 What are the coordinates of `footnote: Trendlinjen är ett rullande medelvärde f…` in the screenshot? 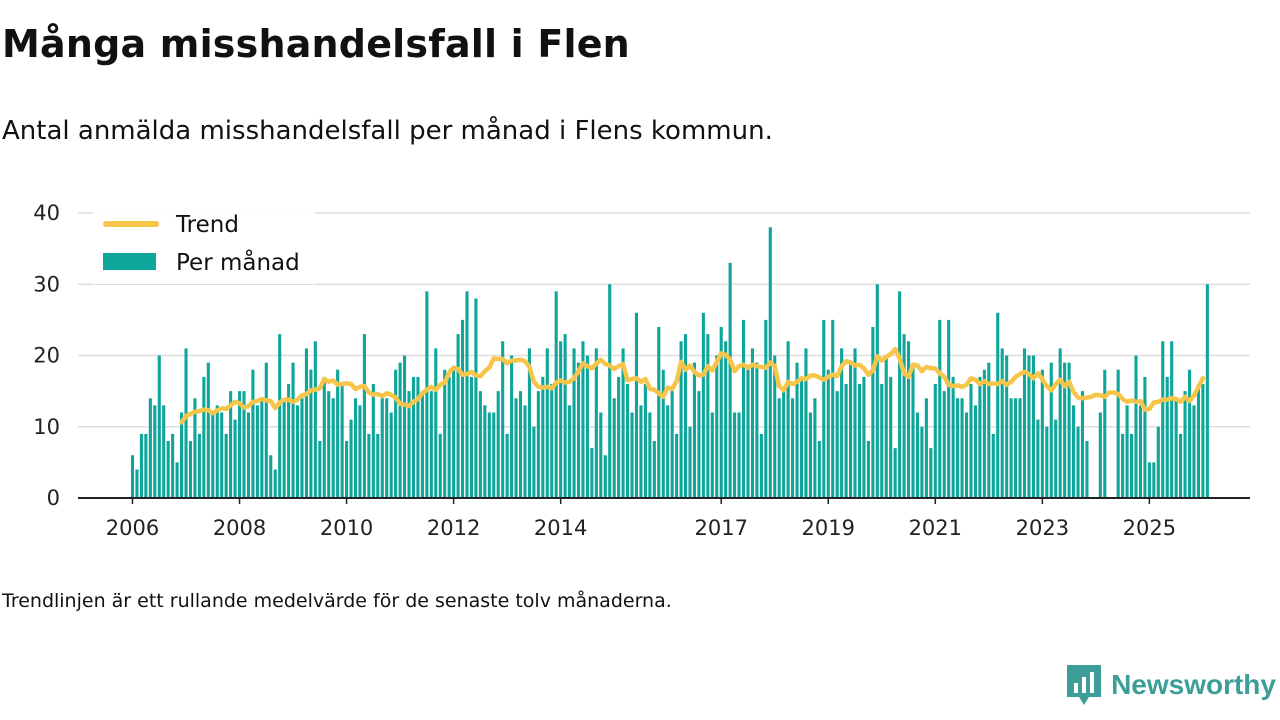 It's located at (337, 601).